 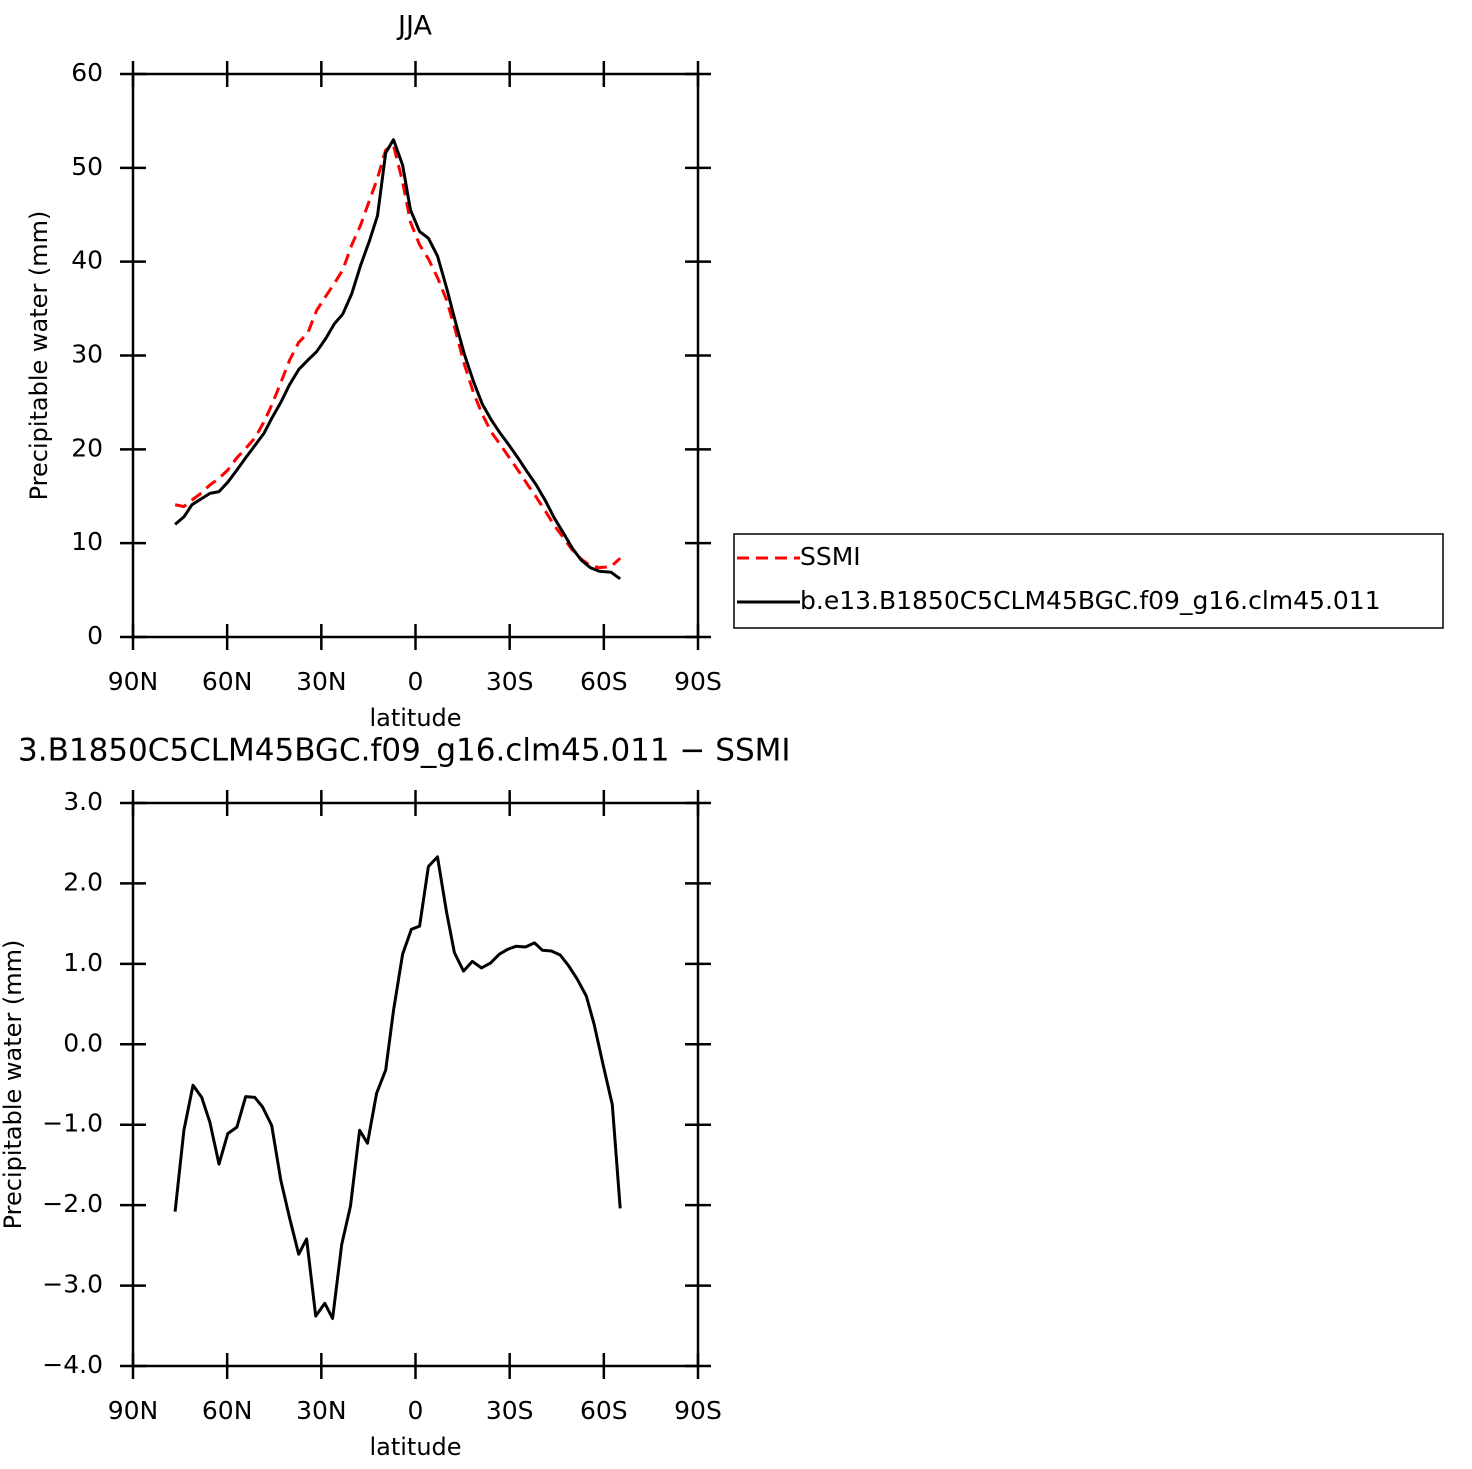 I want to click on y-tick-label: −1.0, so click(x=72, y=1123).